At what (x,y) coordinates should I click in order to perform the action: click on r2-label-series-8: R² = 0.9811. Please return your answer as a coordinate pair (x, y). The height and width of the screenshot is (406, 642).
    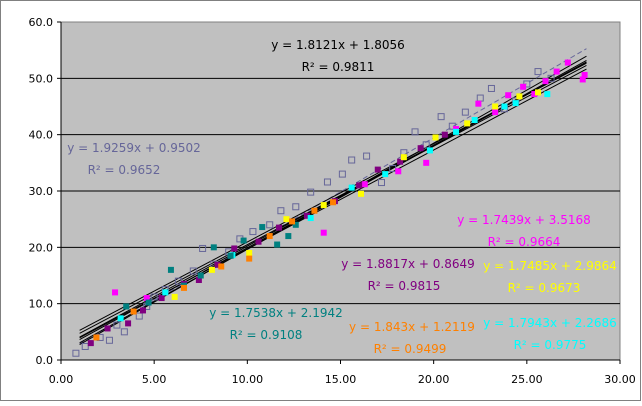
    Looking at the image, I should click on (338, 67).